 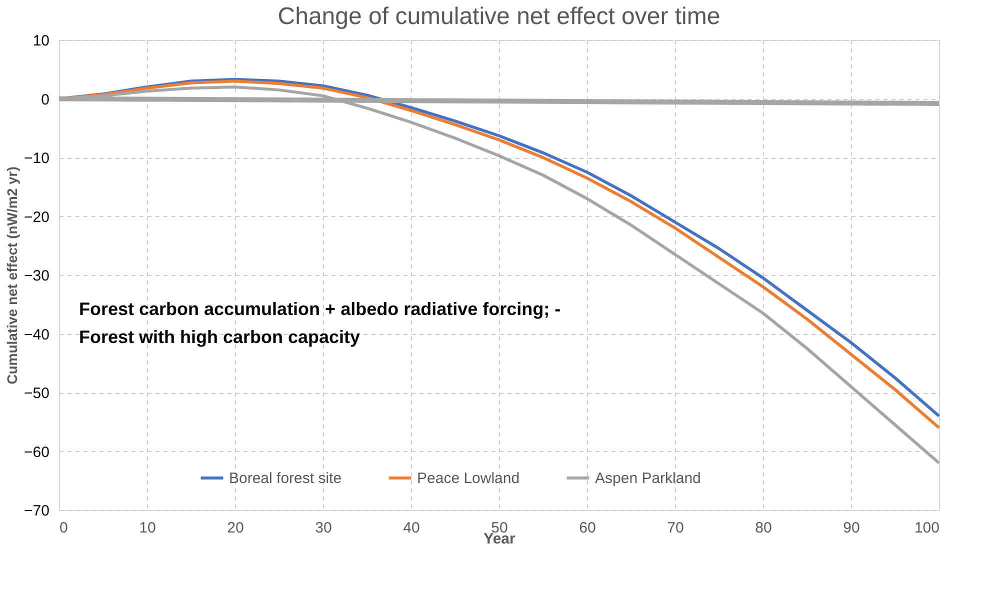 What do you see at coordinates (37, 217) in the screenshot?
I see `y-tick-label: −20` at bounding box center [37, 217].